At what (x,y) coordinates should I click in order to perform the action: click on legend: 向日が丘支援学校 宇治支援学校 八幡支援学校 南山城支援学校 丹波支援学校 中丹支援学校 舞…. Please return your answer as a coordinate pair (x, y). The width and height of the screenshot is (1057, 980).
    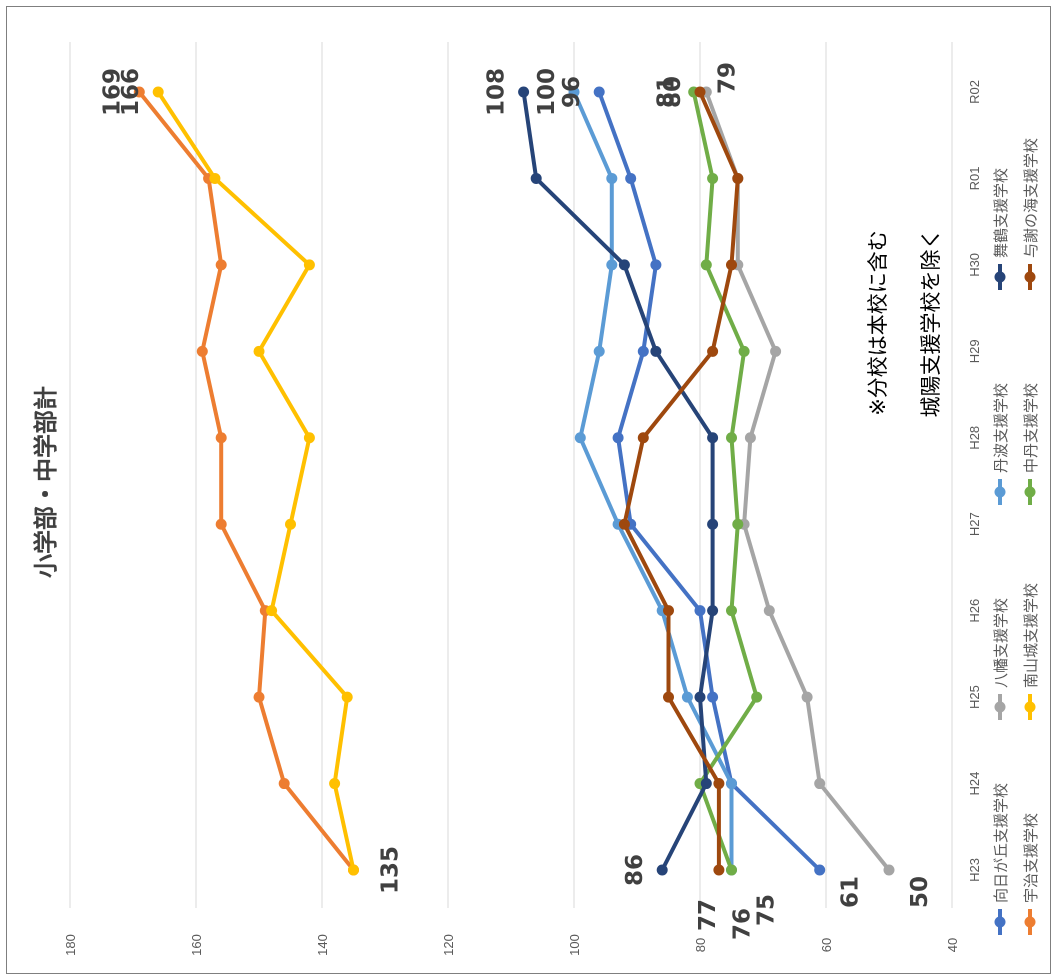
    Looking at the image, I should click on (1016, 536).